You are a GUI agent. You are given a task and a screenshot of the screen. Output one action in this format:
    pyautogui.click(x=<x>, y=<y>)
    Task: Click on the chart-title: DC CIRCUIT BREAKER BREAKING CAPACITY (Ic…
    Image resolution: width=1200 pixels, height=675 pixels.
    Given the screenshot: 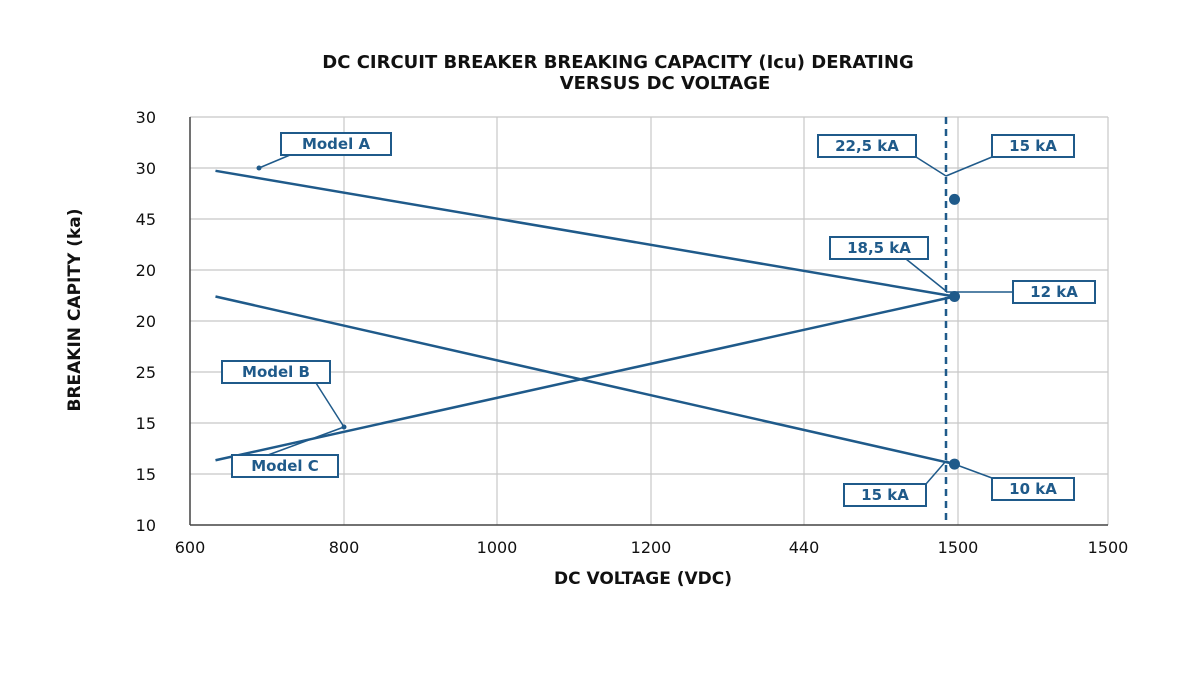 What is the action you would take?
    pyautogui.click(x=617, y=73)
    